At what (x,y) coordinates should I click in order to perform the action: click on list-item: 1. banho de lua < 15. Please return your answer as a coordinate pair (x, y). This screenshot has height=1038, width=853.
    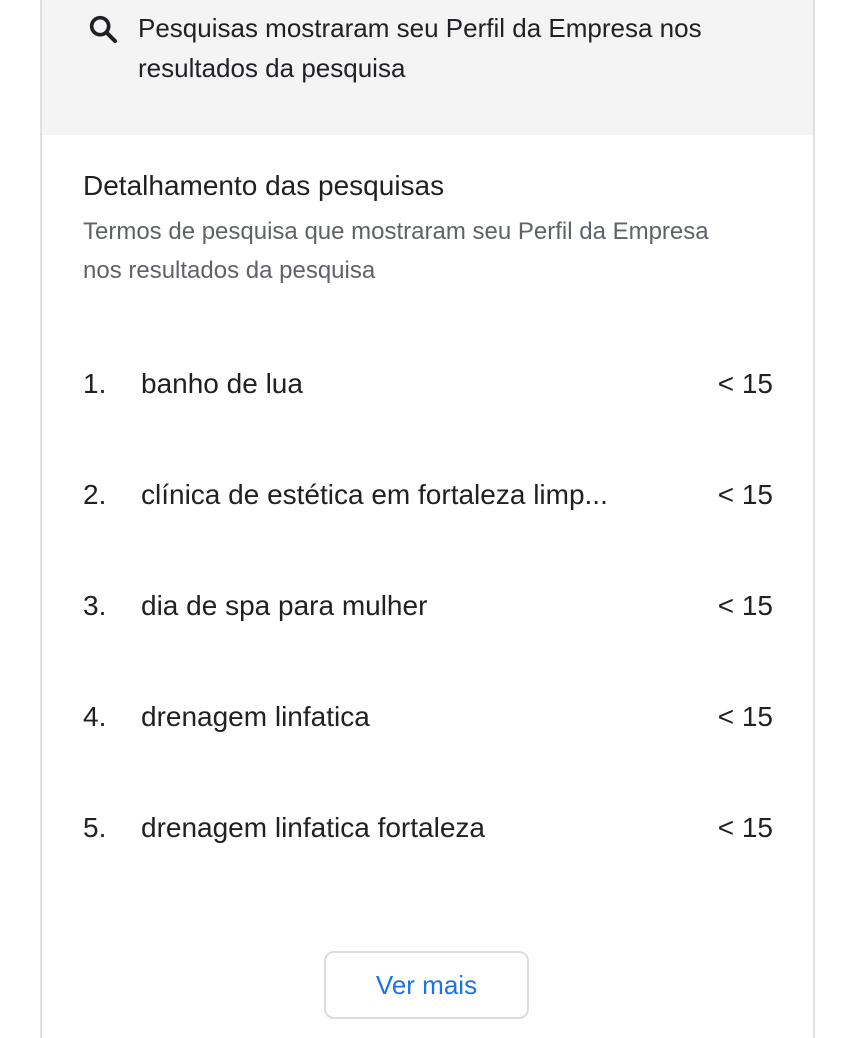
    Looking at the image, I should click on (428, 388).